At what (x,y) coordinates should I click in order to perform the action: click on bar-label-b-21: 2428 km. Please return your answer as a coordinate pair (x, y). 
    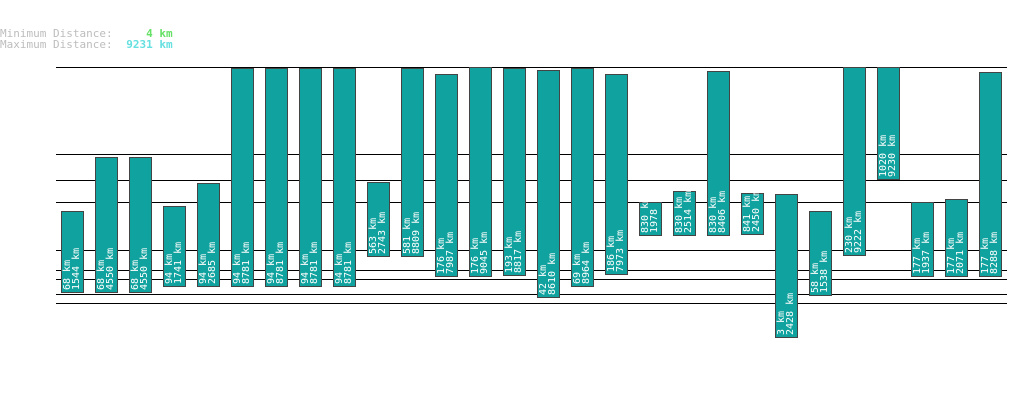
    Looking at the image, I should click on (790, 314).